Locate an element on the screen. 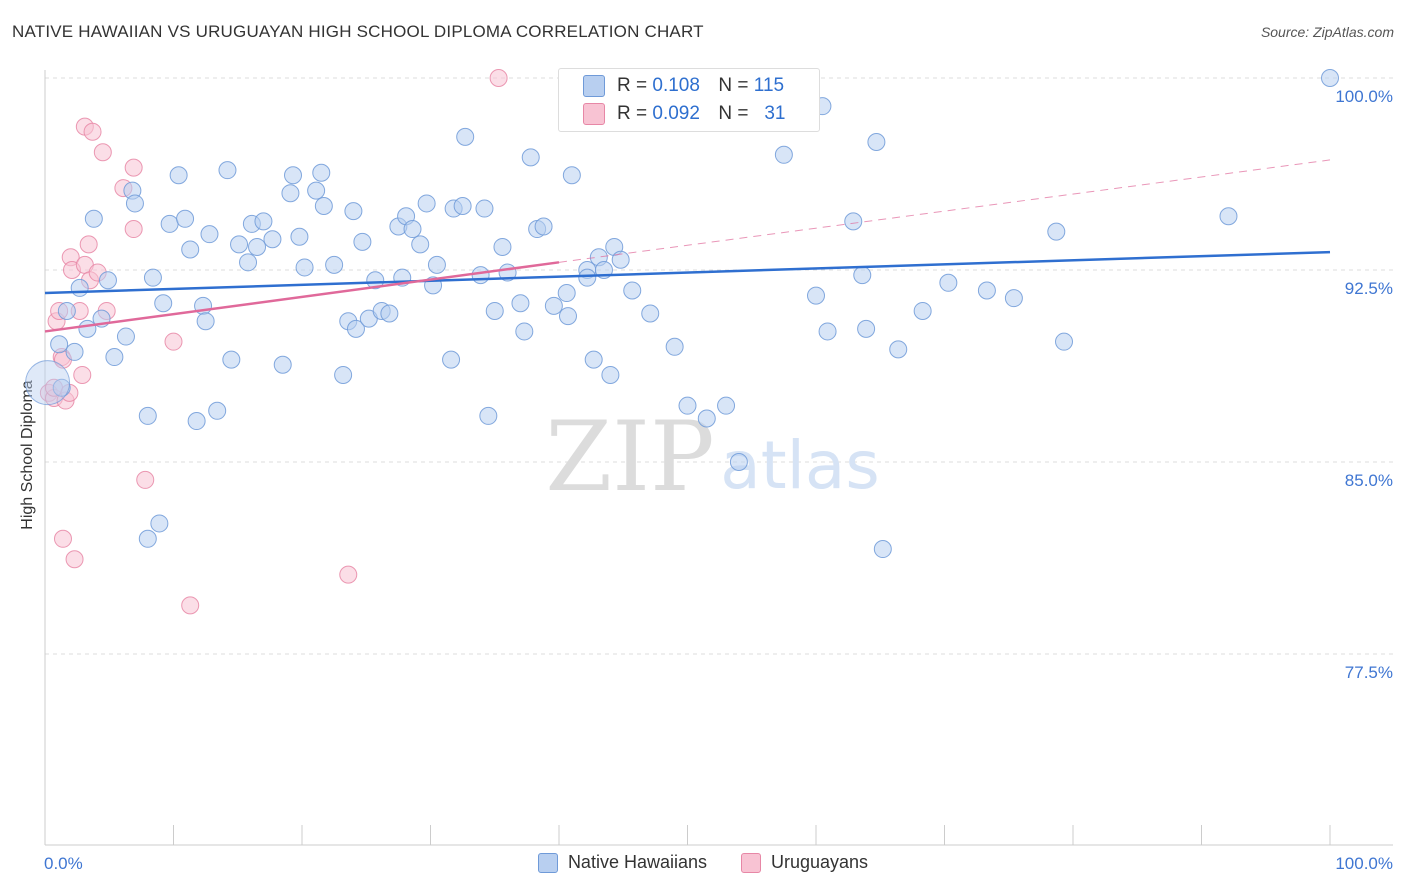 The image size is (1406, 892). pink-n-value: 31 is located at coordinates (775, 113).